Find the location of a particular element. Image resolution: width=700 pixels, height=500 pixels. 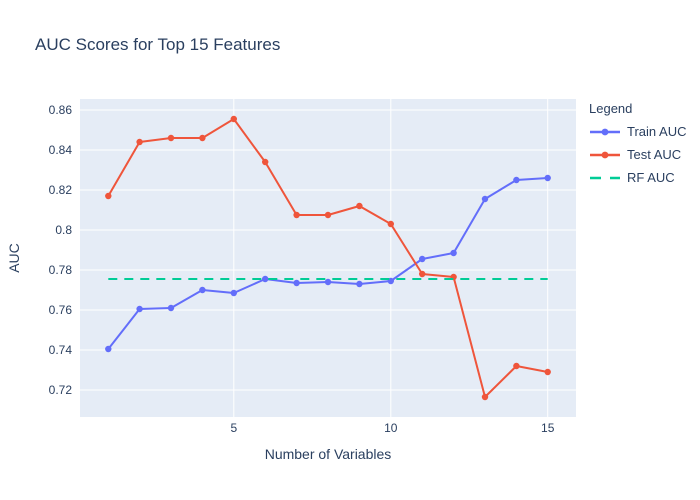

legend-item-train-auc: Train AUC is located at coordinates (637, 131).